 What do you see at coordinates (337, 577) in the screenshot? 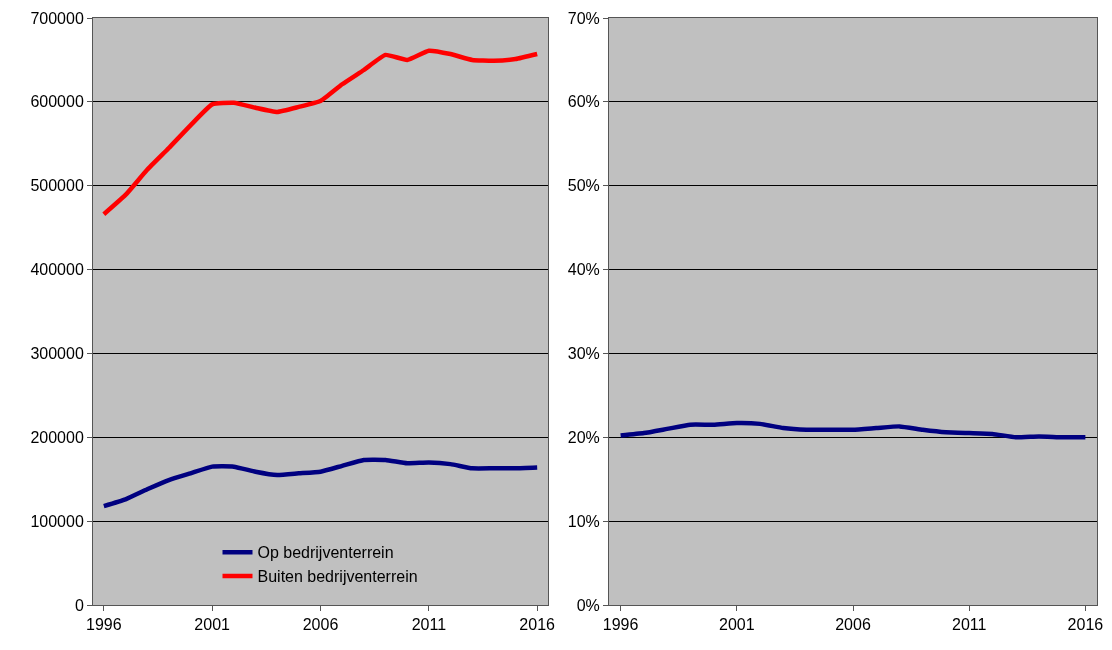
I see `legend-label: Buiten bedrijventerrein` at bounding box center [337, 577].